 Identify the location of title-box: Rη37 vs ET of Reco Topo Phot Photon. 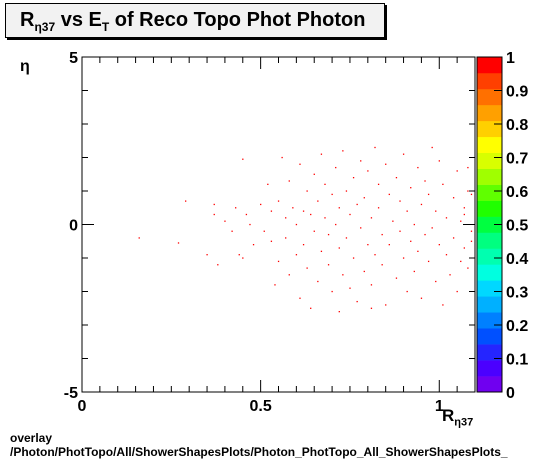
(195, 20).